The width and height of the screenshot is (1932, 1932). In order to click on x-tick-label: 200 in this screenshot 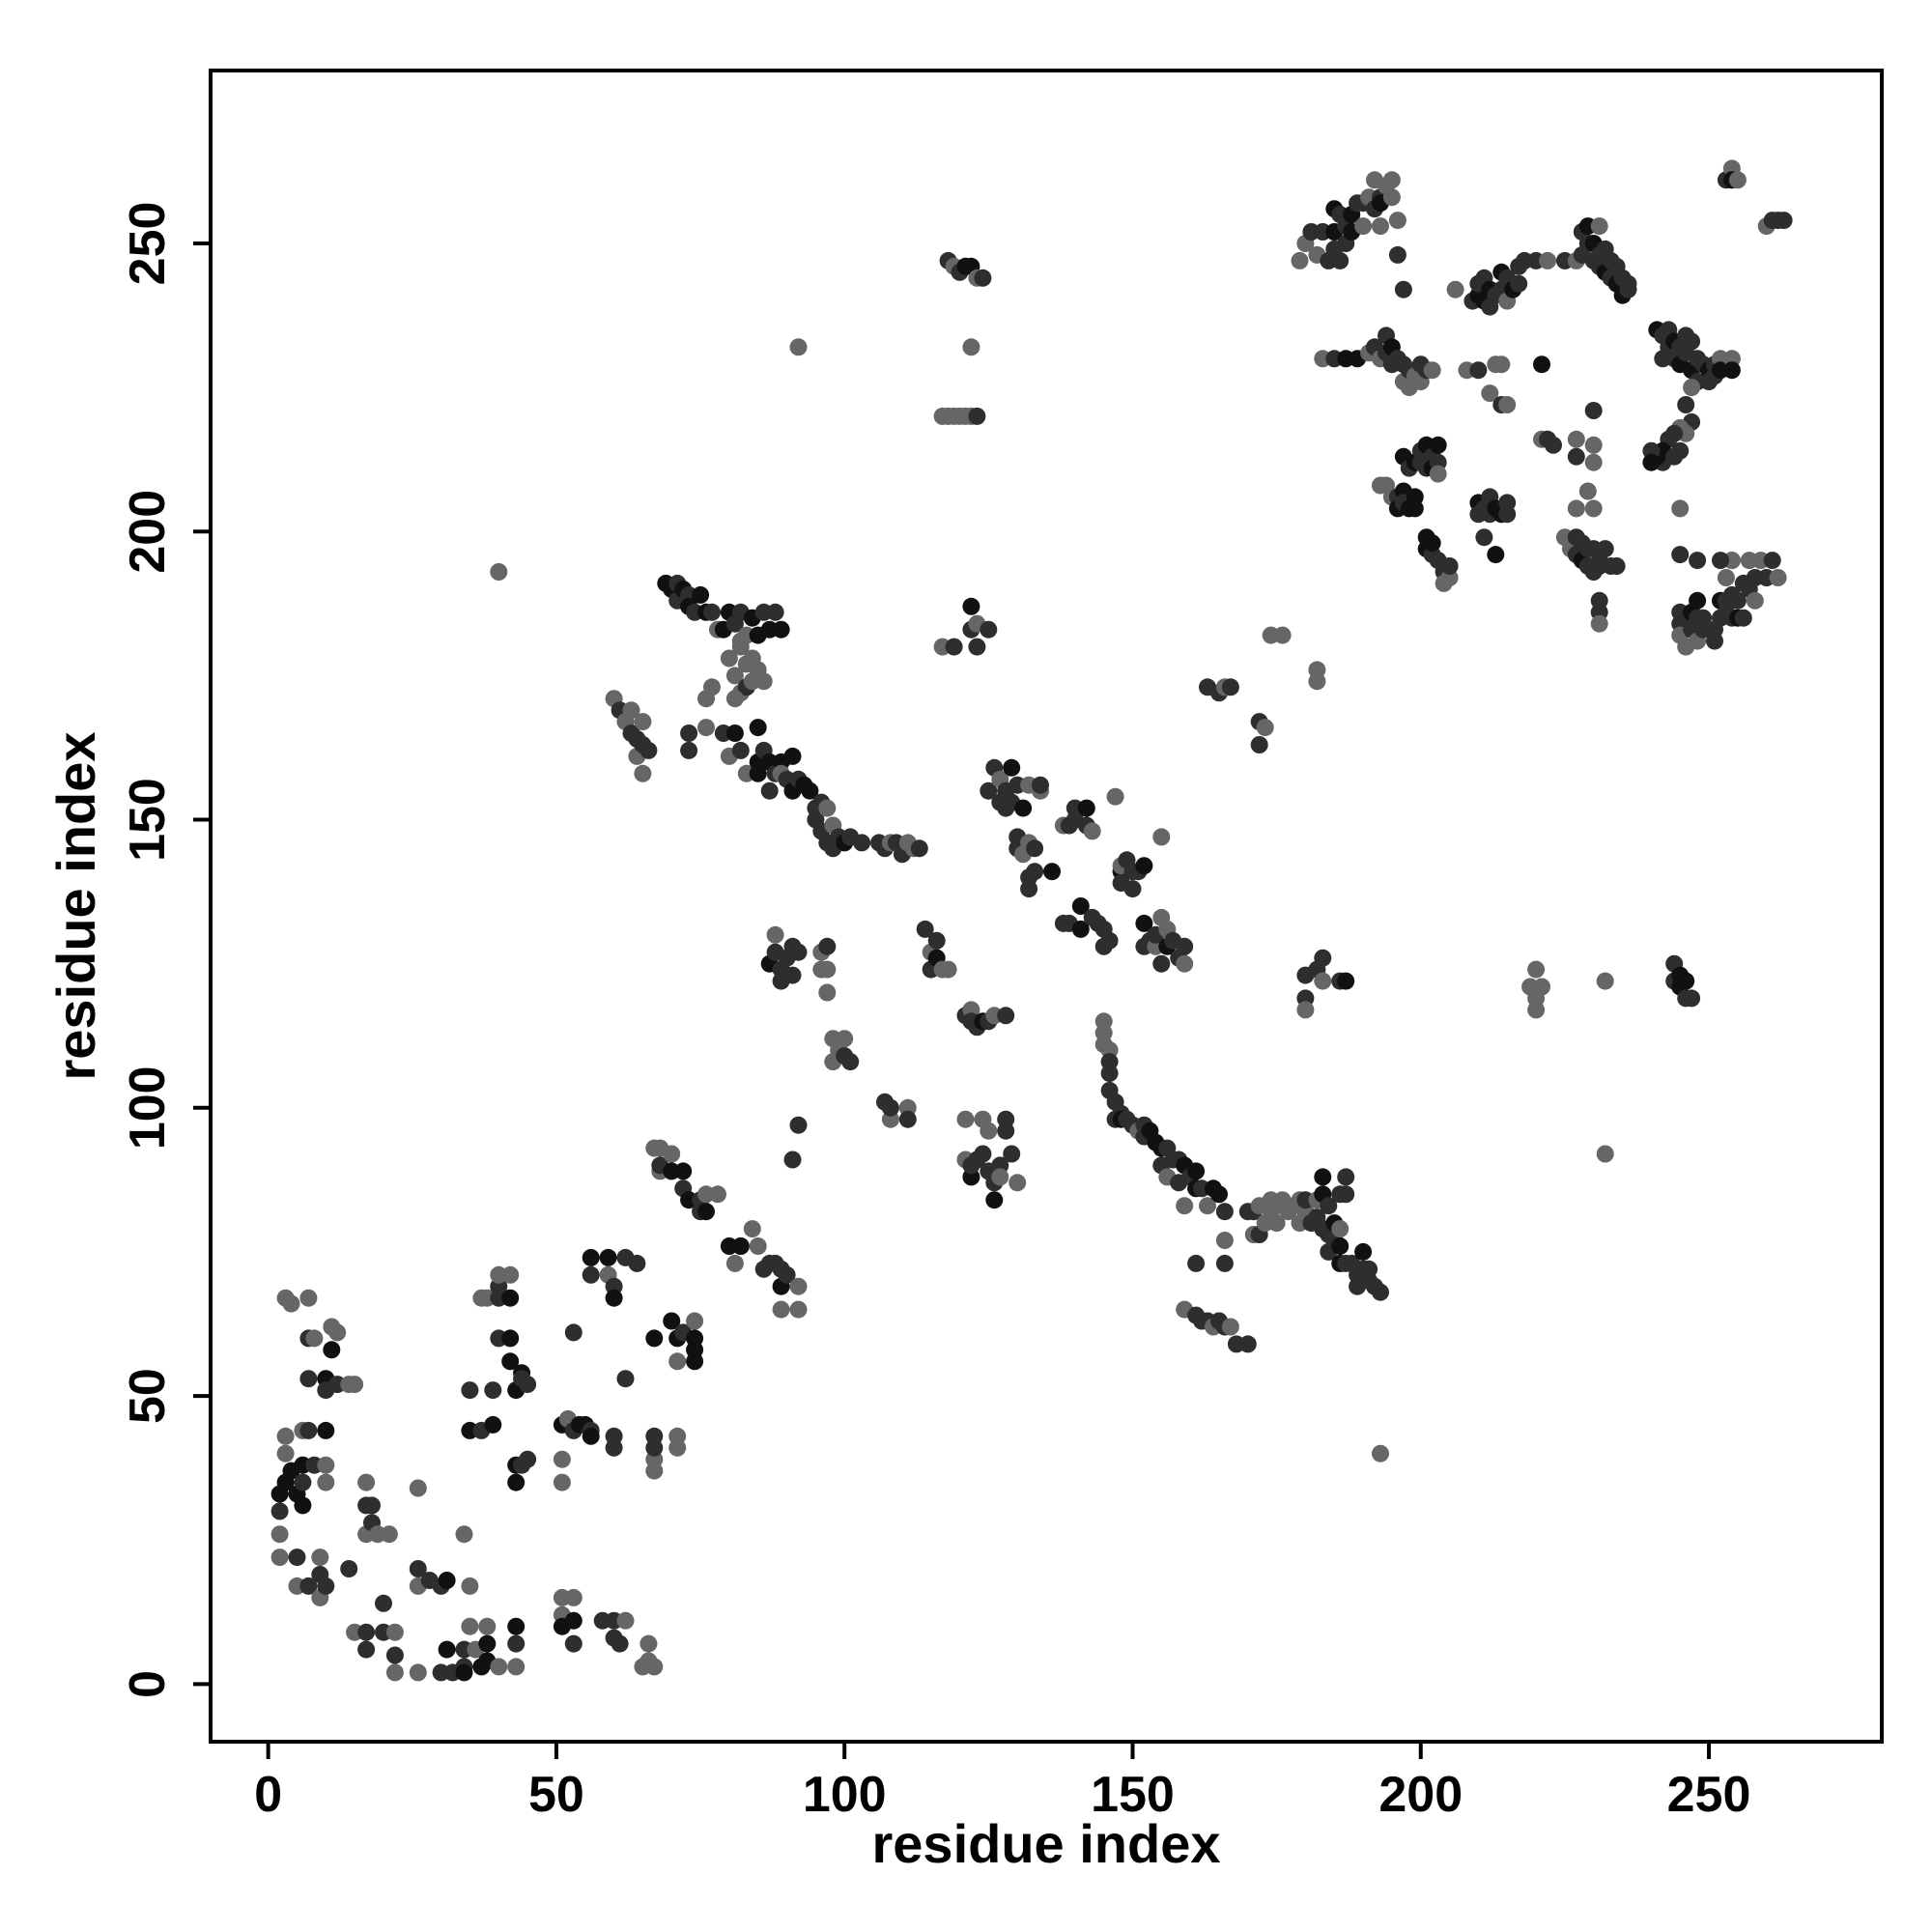, I will do `click(1420, 1795)`.